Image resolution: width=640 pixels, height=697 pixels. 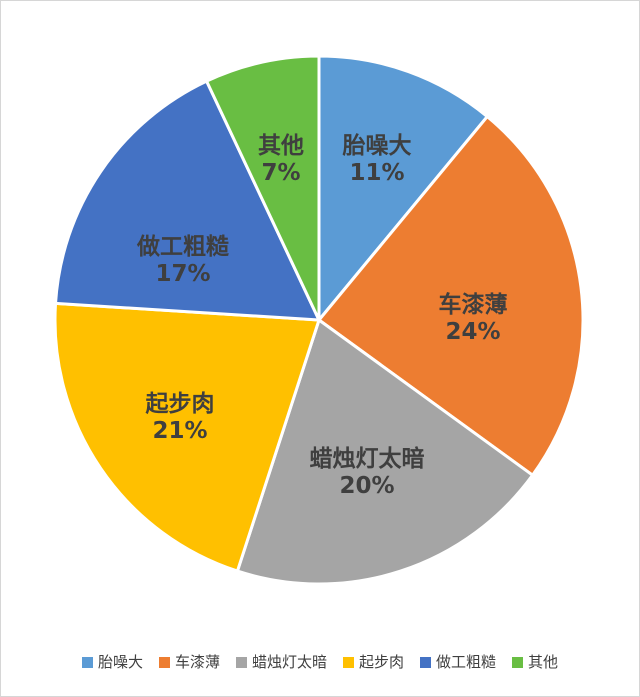 What do you see at coordinates (466, 662) in the screenshot?
I see `legend-label: 做工粗糙` at bounding box center [466, 662].